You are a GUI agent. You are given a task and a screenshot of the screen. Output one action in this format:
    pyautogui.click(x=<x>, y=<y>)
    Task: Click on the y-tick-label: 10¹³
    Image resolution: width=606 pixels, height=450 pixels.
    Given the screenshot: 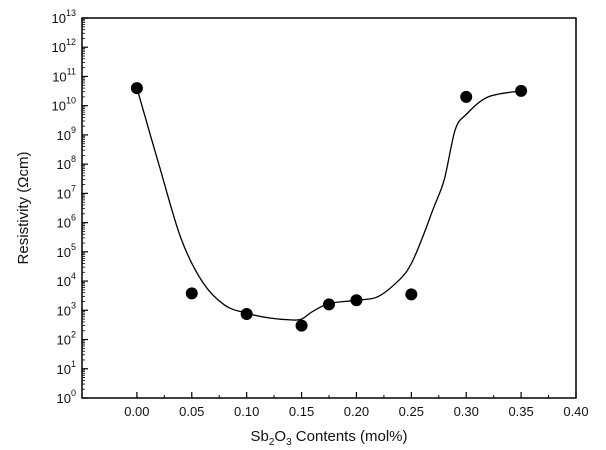 What is the action you would take?
    pyautogui.click(x=64, y=17)
    